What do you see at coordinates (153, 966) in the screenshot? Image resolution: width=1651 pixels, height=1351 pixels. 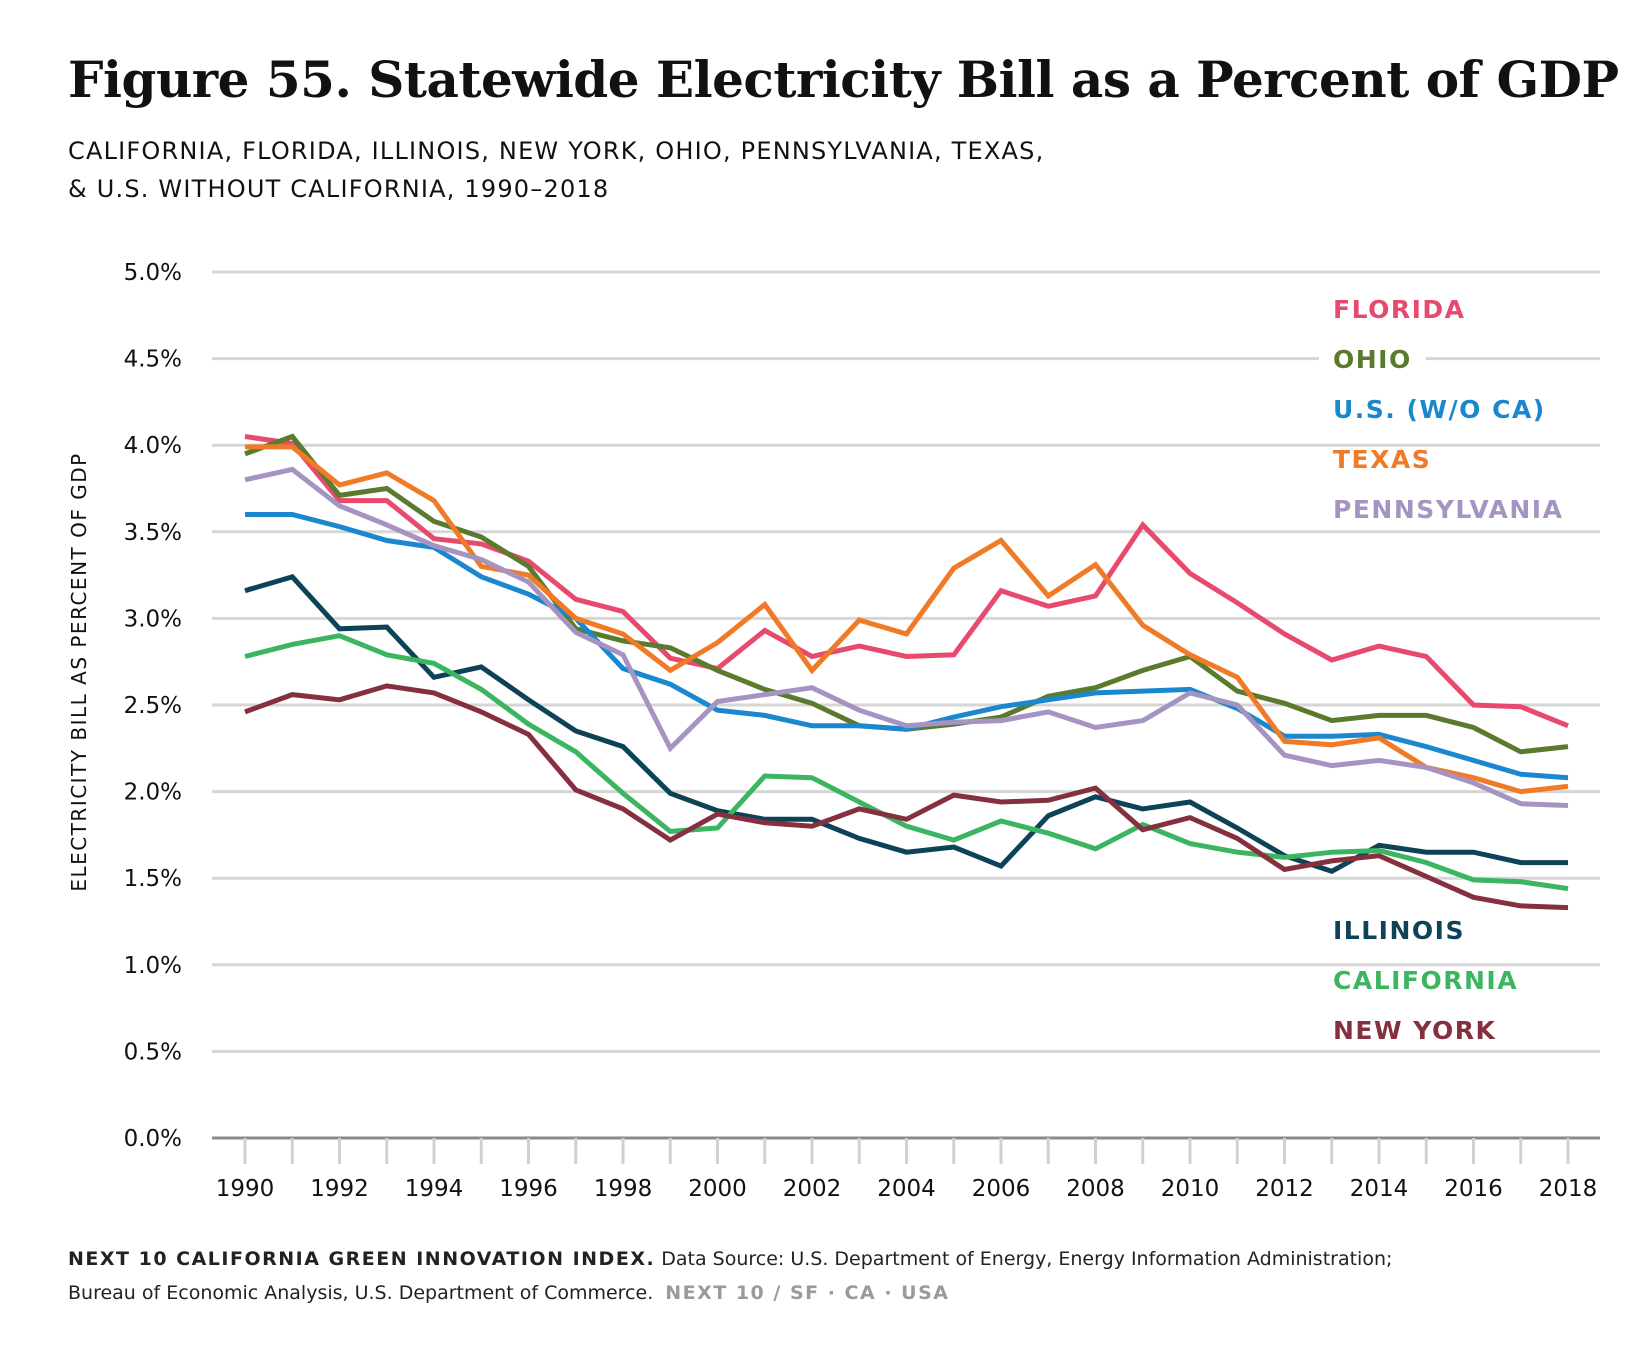 I see `y-tick-label: 1.0%` at bounding box center [153, 966].